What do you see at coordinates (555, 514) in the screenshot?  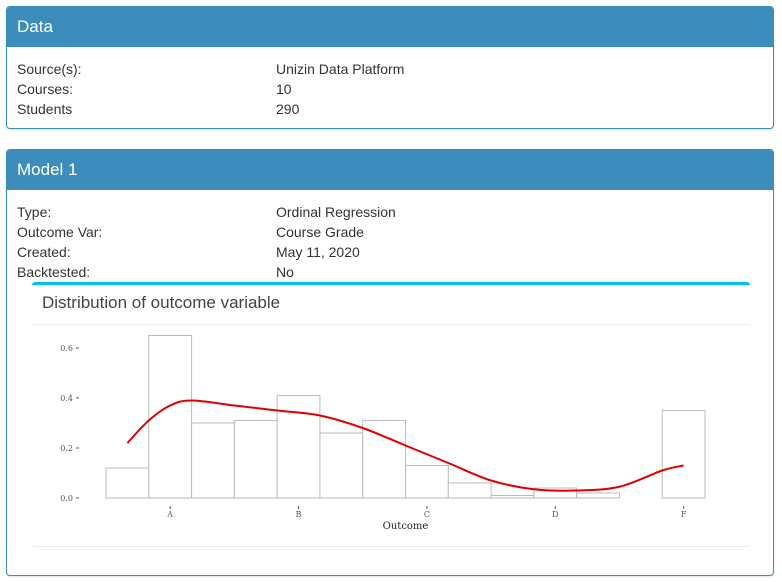 I see `x-axis-tick-label: D` at bounding box center [555, 514].